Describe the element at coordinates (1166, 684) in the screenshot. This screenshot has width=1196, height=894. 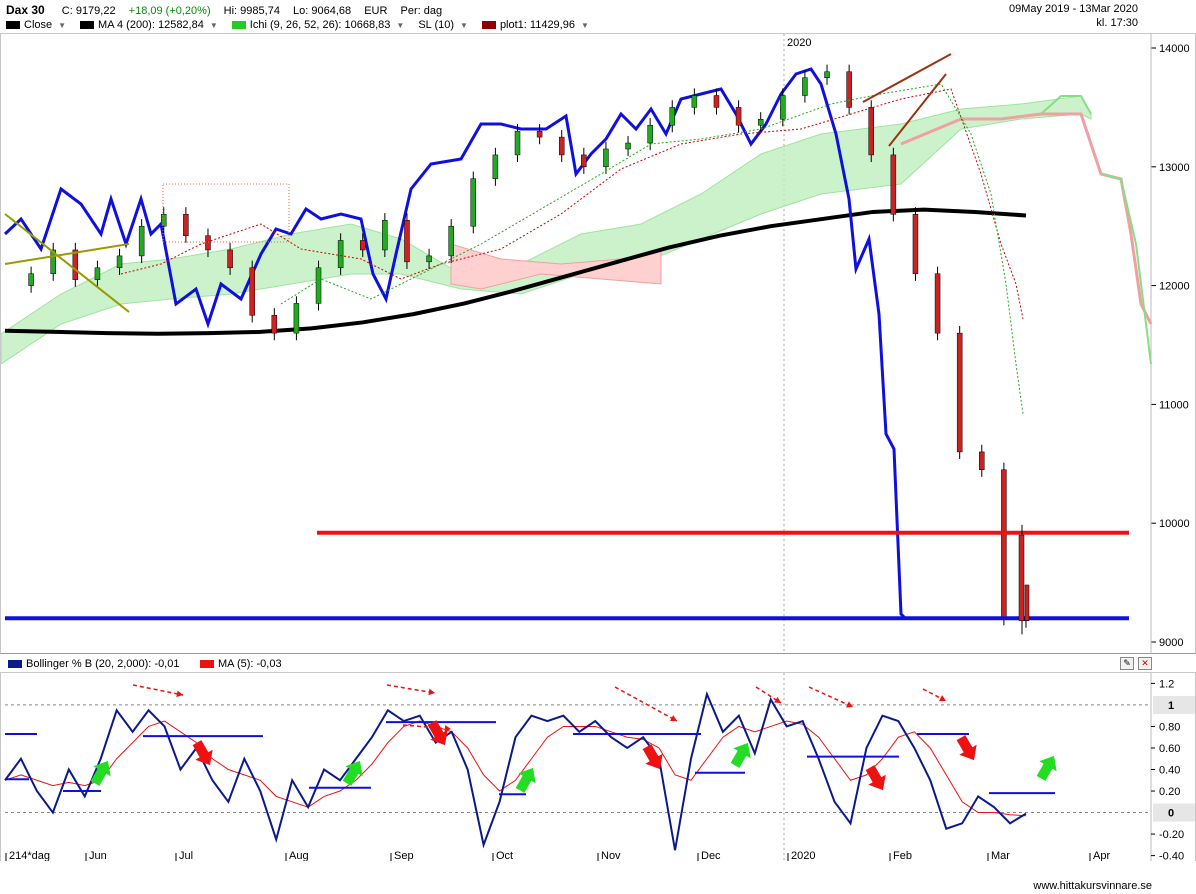
I see `osc-y-tick-label: 1.2` at that location.